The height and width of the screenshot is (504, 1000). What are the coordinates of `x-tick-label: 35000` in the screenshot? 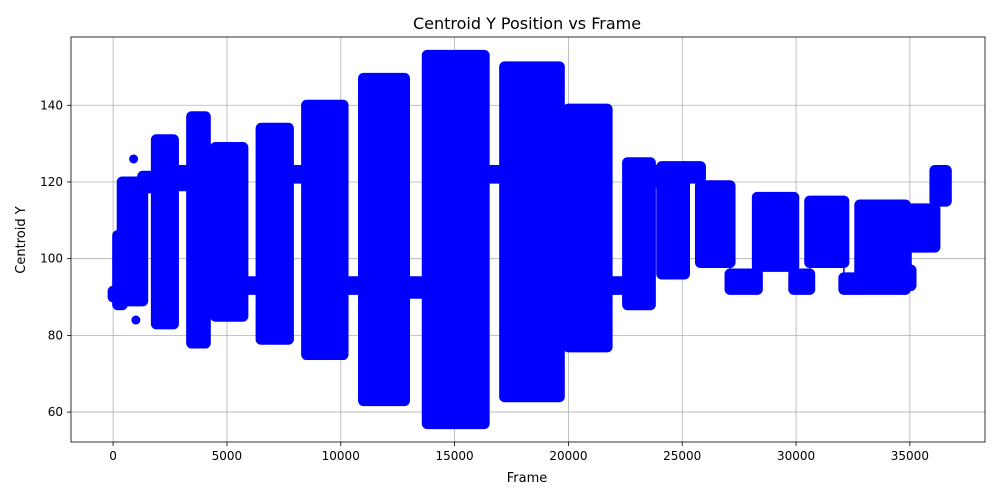 It's located at (910, 456).